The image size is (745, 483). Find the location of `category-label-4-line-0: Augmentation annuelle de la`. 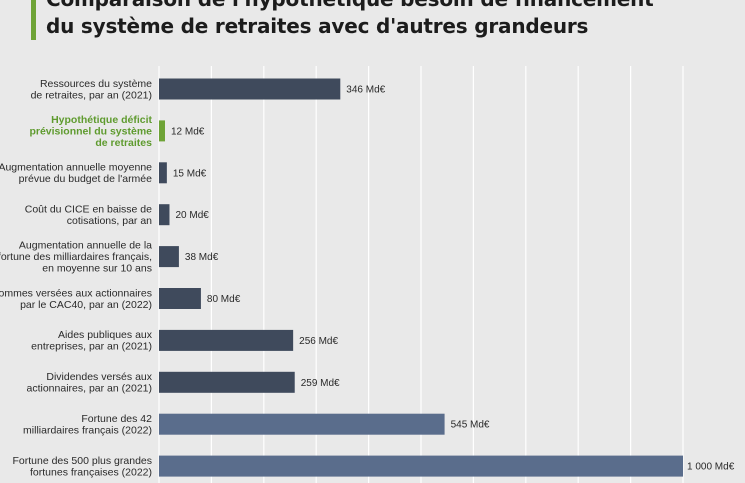

category-label-4-line-0: Augmentation annuelle de la is located at coordinates (85, 246).